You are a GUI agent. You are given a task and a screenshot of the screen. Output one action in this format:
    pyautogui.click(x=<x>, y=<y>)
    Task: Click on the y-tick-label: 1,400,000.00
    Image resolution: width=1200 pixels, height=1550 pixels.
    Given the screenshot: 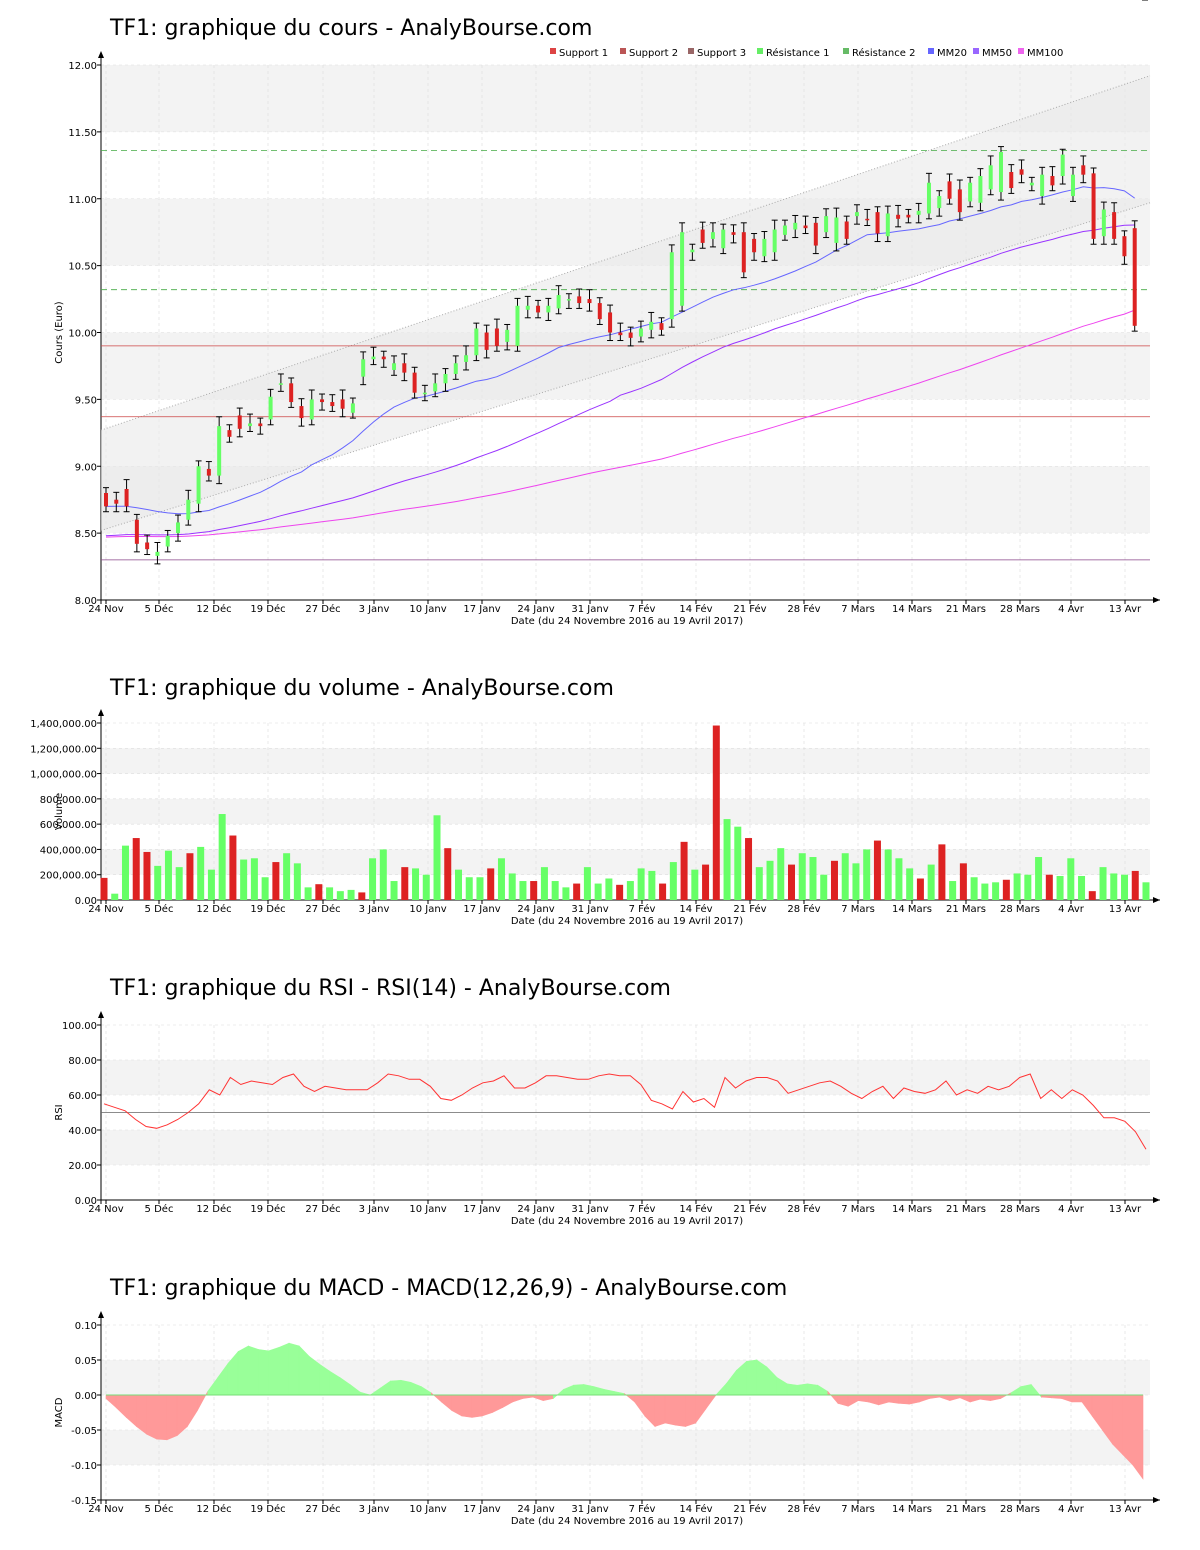 What is the action you would take?
    pyautogui.click(x=63, y=724)
    